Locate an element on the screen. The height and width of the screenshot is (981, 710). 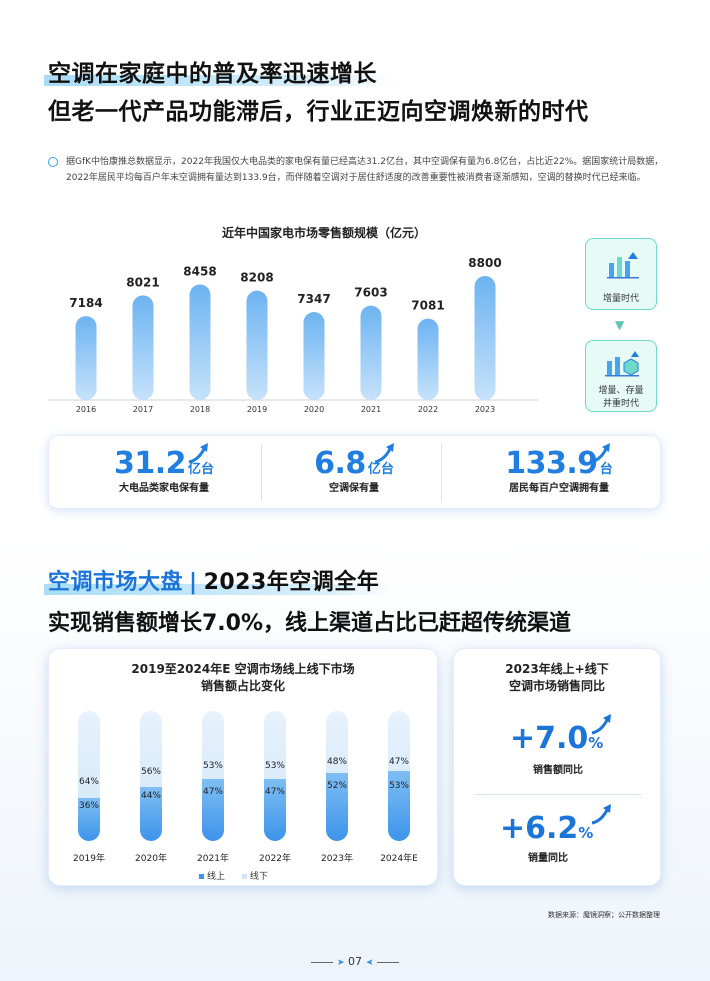
stat-unit: 台 is located at coordinates (606, 469).